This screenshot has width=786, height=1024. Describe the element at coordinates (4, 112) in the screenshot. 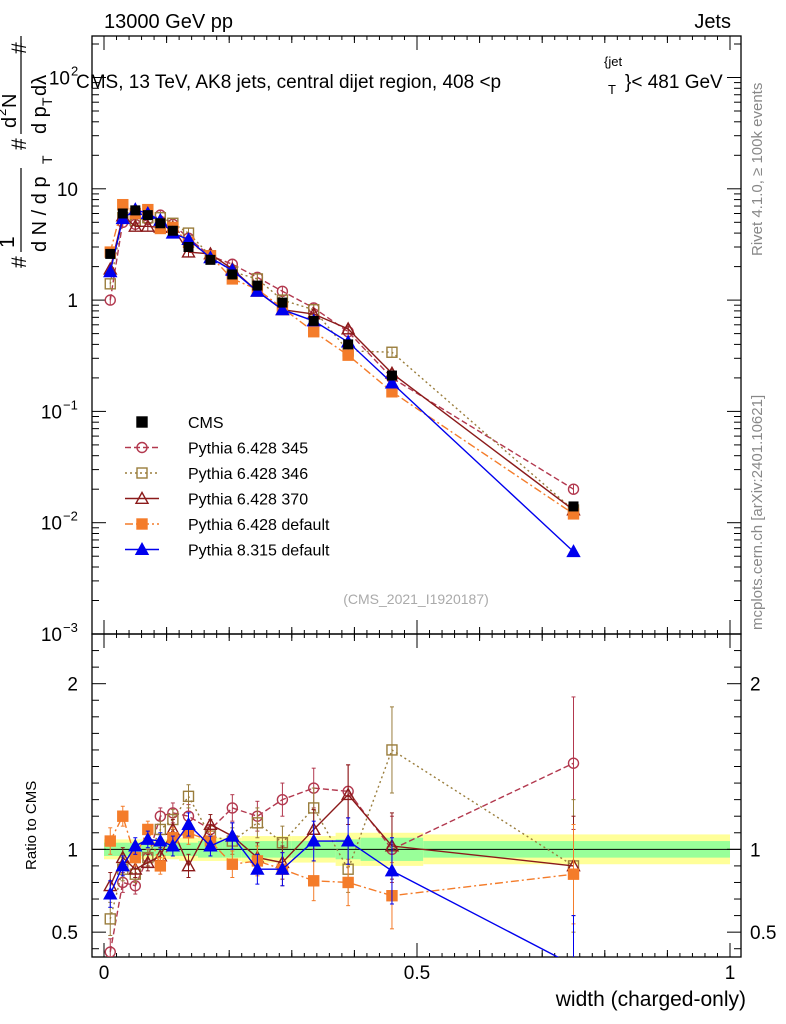

I see `ylabel-num-sup: 2` at that location.